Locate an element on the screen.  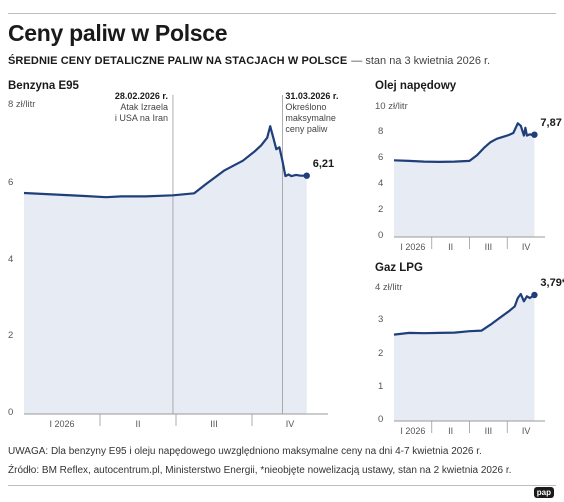
lpg-title: Gaz LPG is located at coordinates (399, 268).